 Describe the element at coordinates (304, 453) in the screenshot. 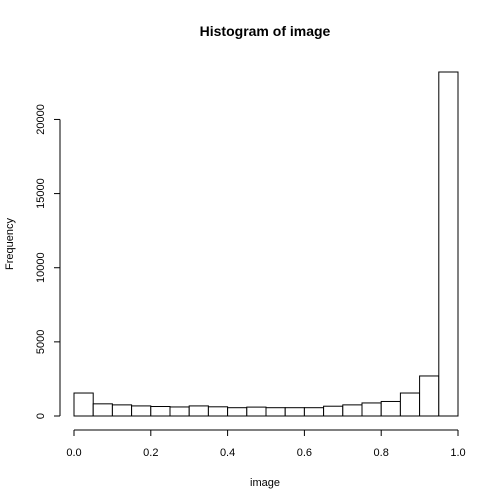

I see `x-tick-label-3: 0.6` at that location.